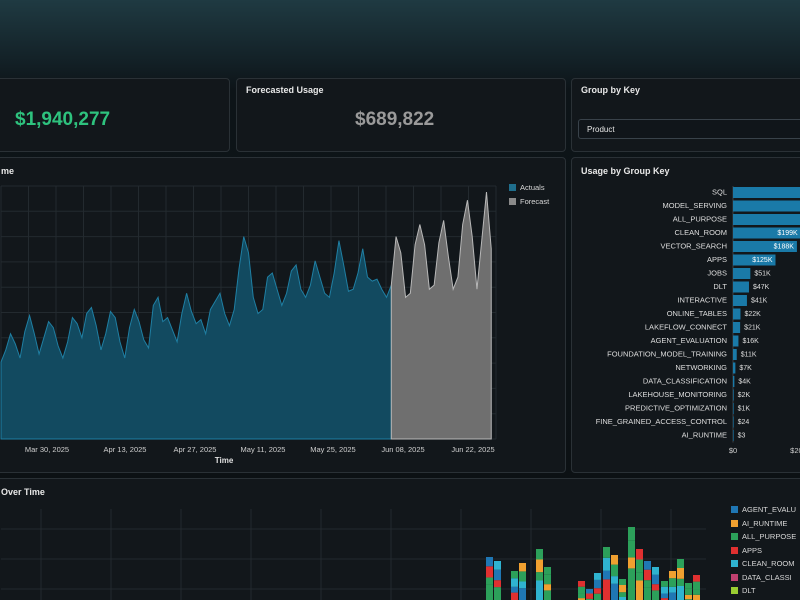 The image size is (800, 600). What do you see at coordinates (744, 422) in the screenshot?
I see `bar-value-label: $24` at bounding box center [744, 422].